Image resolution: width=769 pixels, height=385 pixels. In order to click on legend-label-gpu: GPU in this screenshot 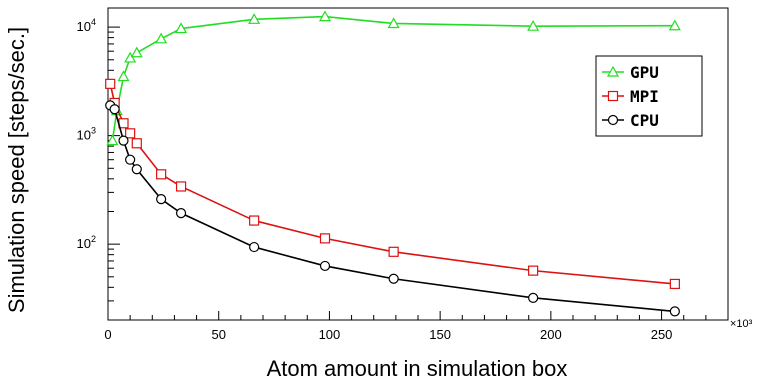, I will do `click(644, 72)`.